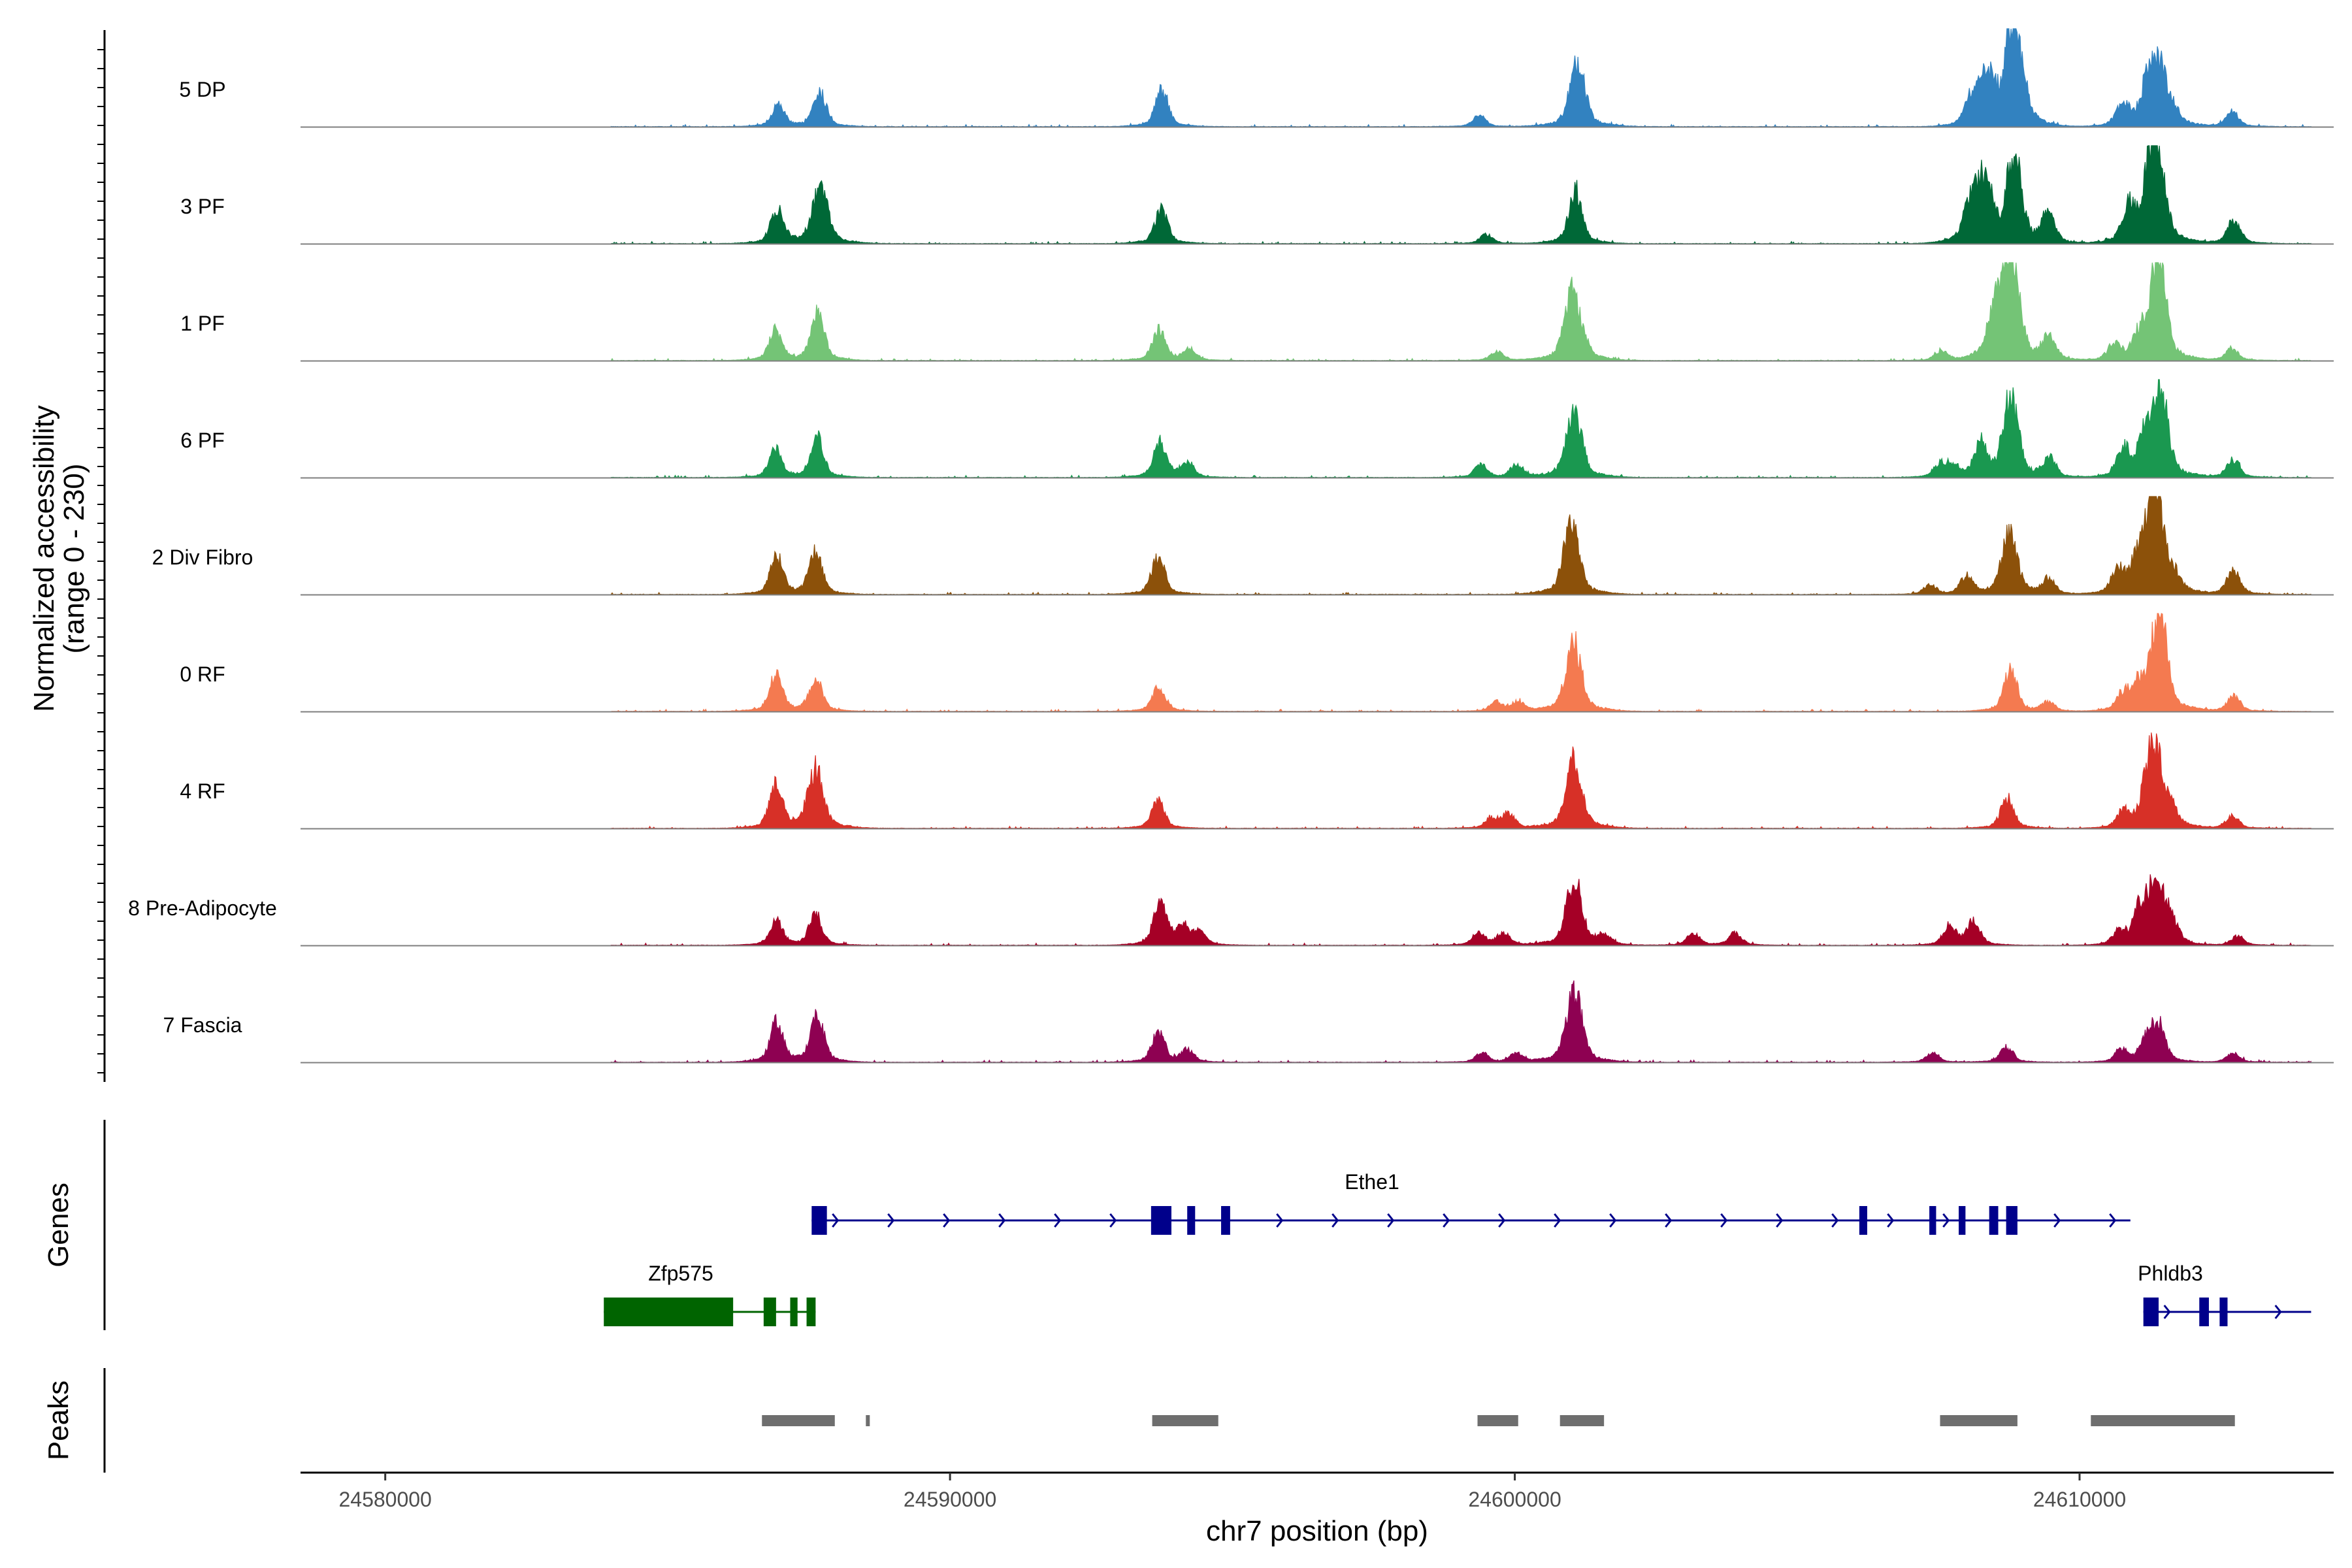 This screenshot has height=1568, width=2352. Describe the element at coordinates (680, 1273) in the screenshot. I see `gene-name-label: Zfp575` at that location.